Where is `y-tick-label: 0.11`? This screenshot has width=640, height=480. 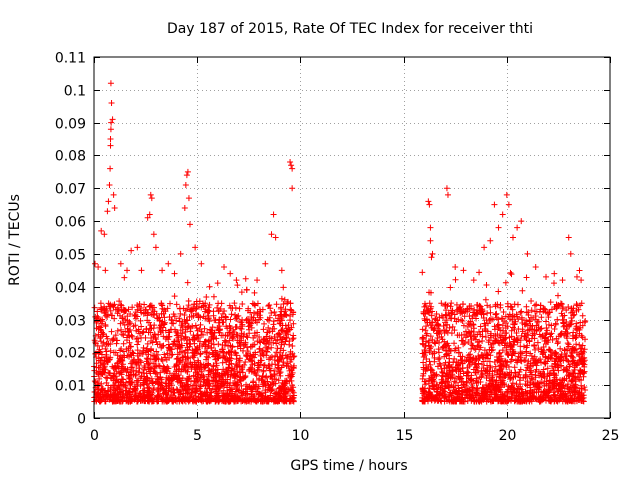 y-tick-label: 0.11 is located at coordinates (70, 59).